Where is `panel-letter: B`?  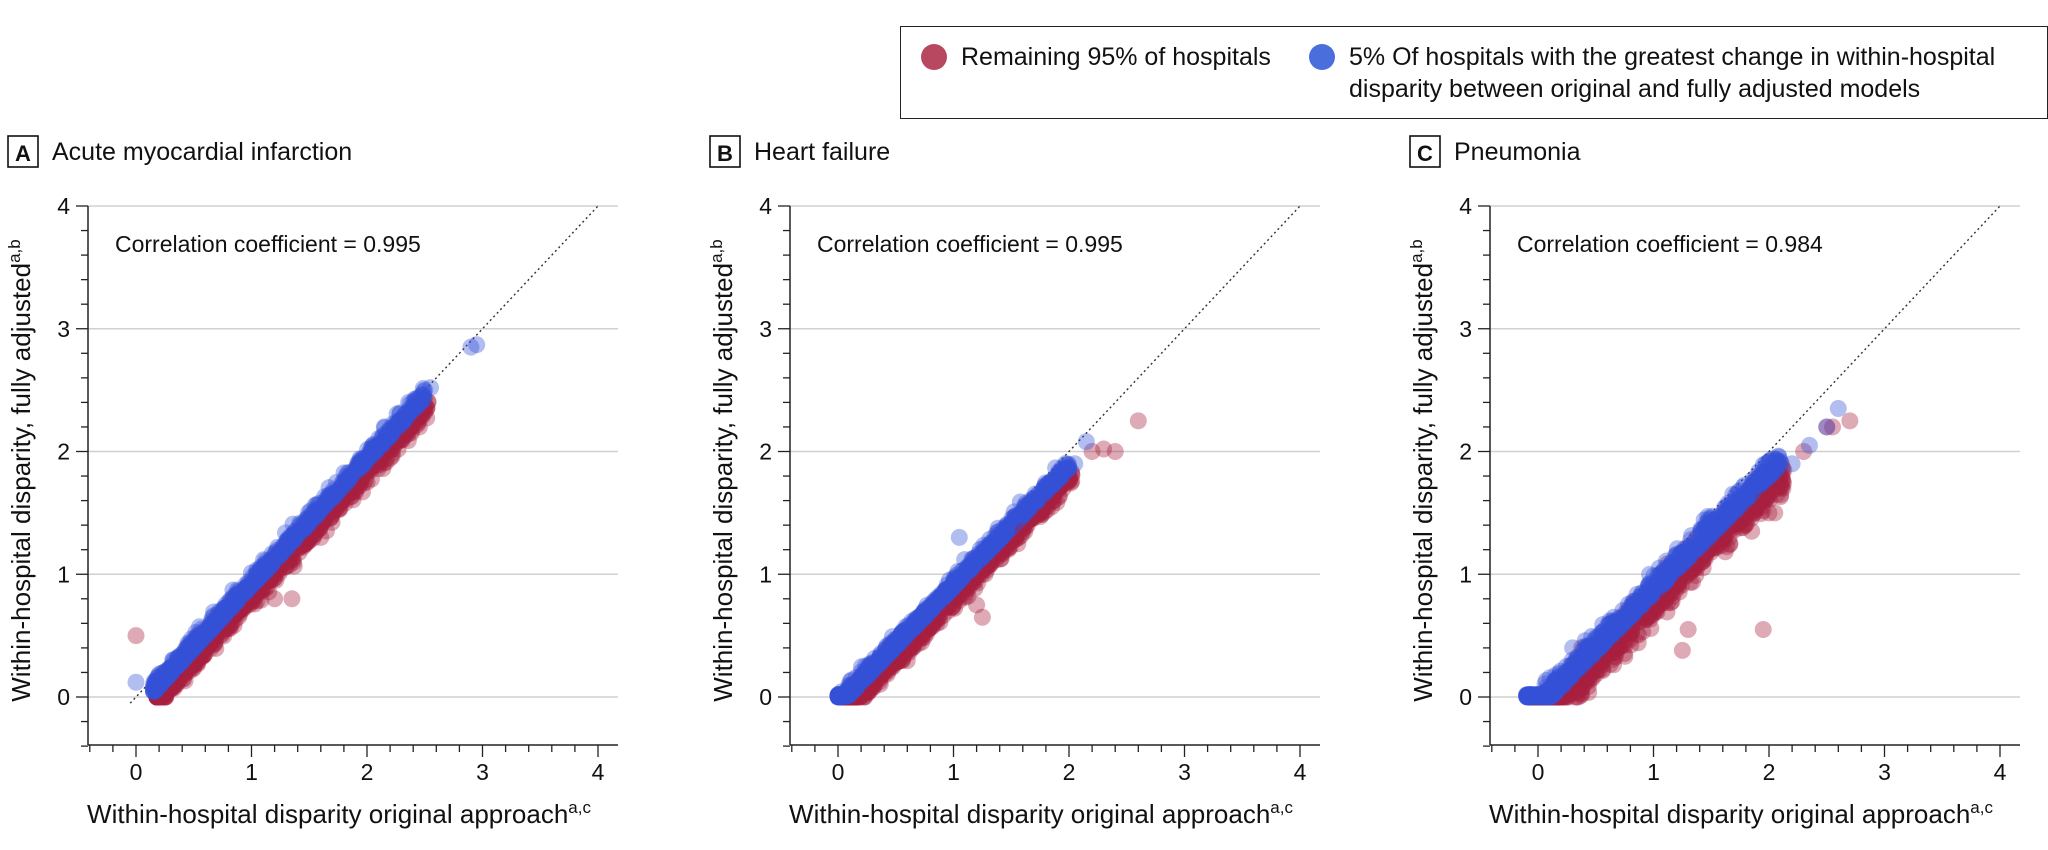 panel-letter: B is located at coordinates (725, 153).